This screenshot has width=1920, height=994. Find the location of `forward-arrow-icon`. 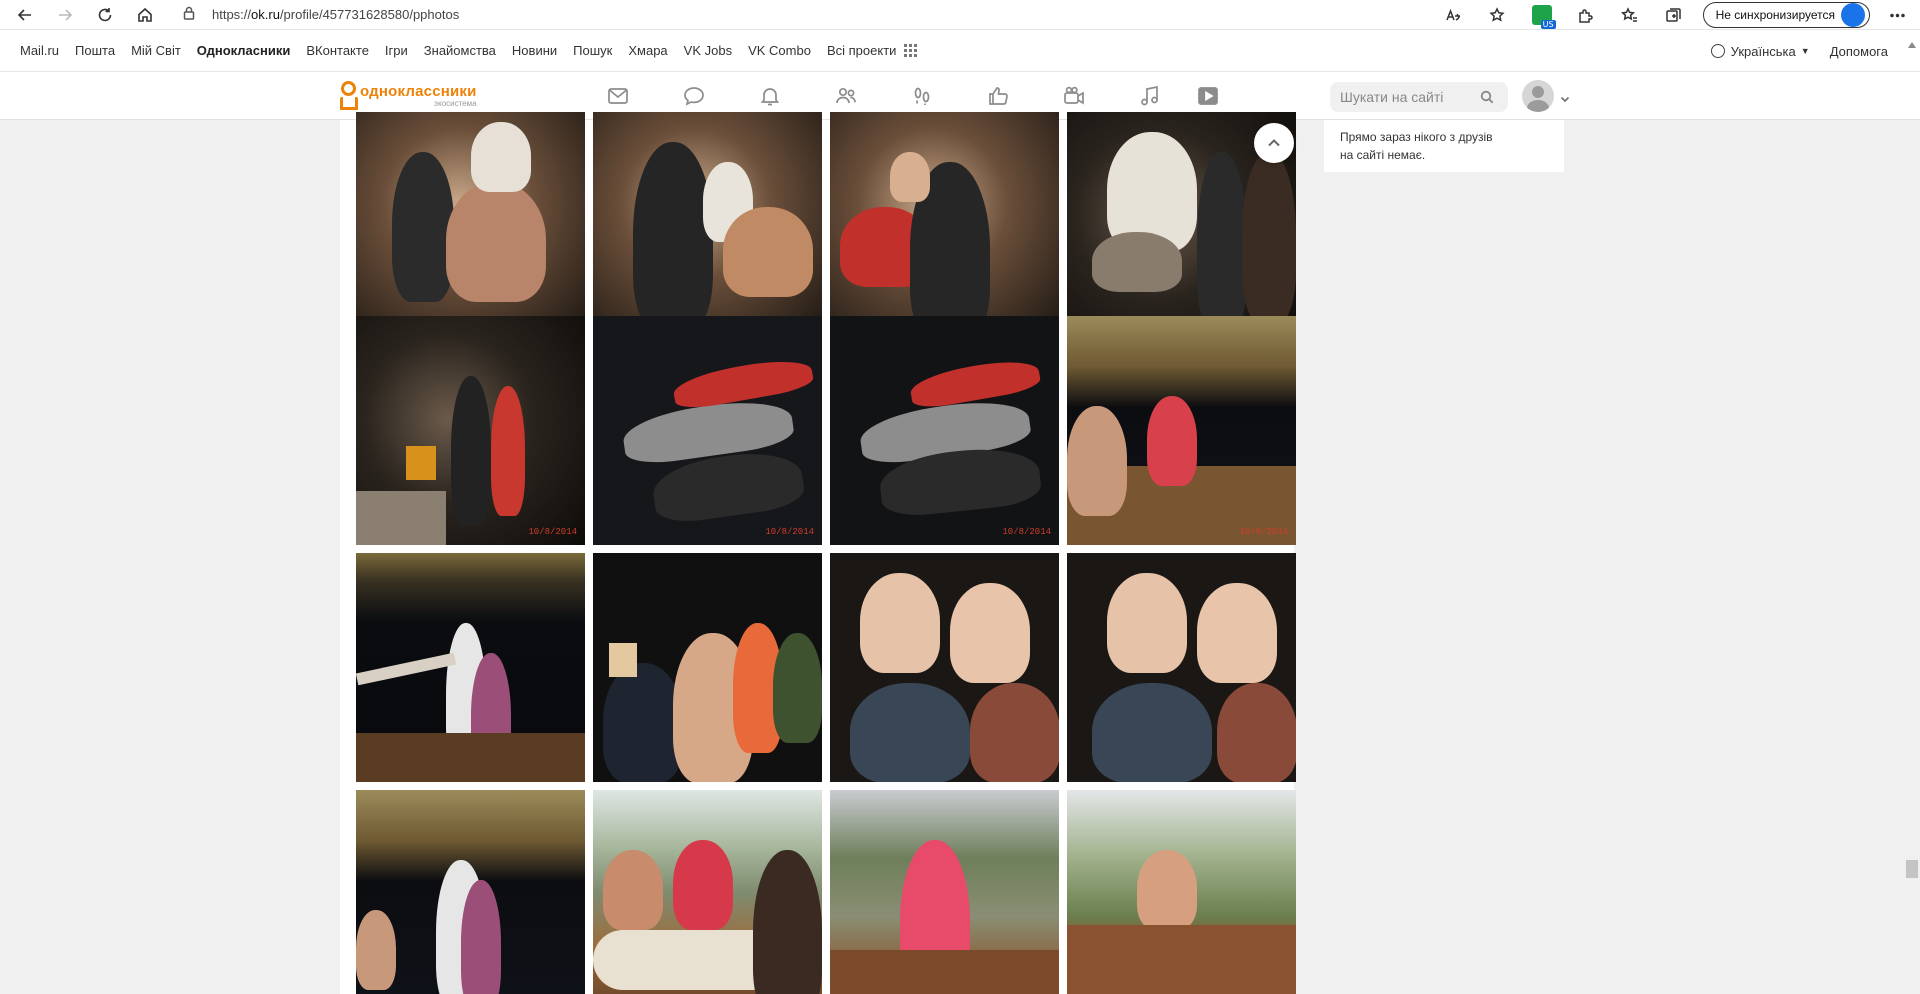

forward-arrow-icon is located at coordinates (66, 14).